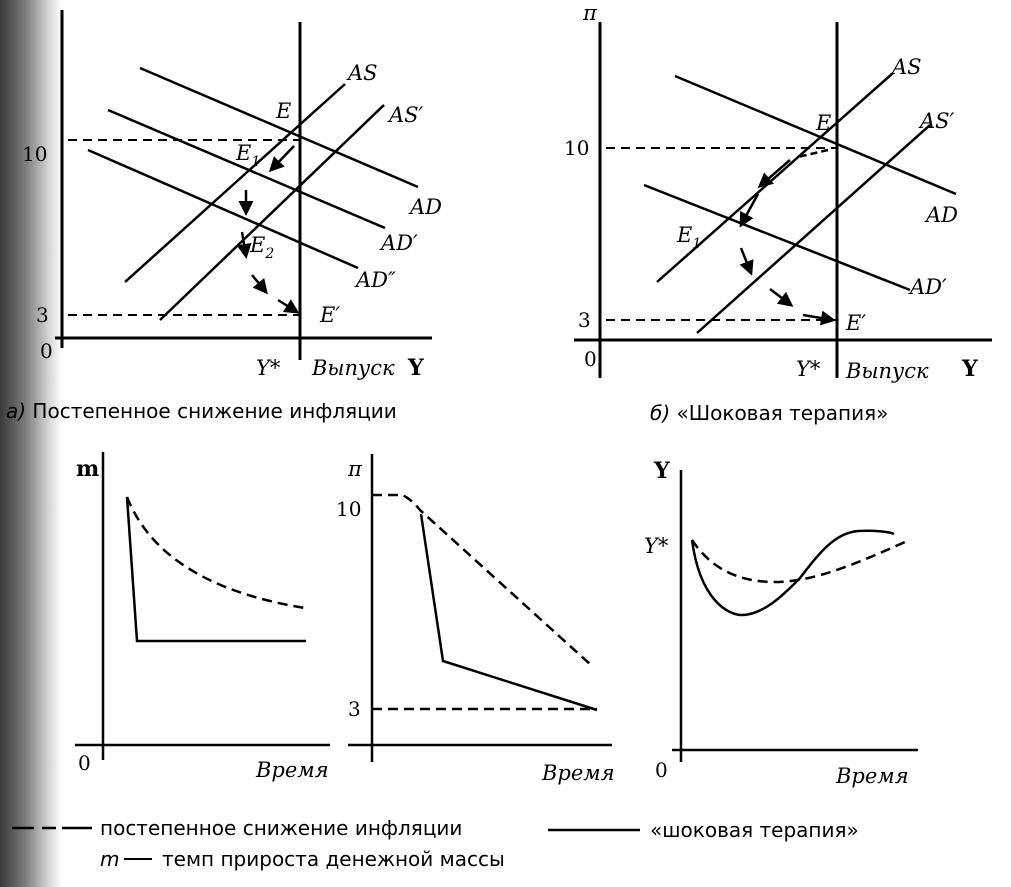  I want to click on panel-y-shock-line, so click(792, 573).